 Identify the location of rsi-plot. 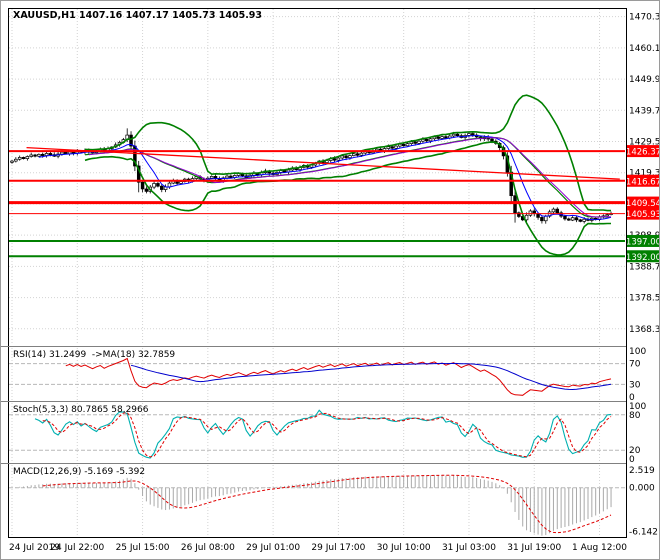
(338, 376).